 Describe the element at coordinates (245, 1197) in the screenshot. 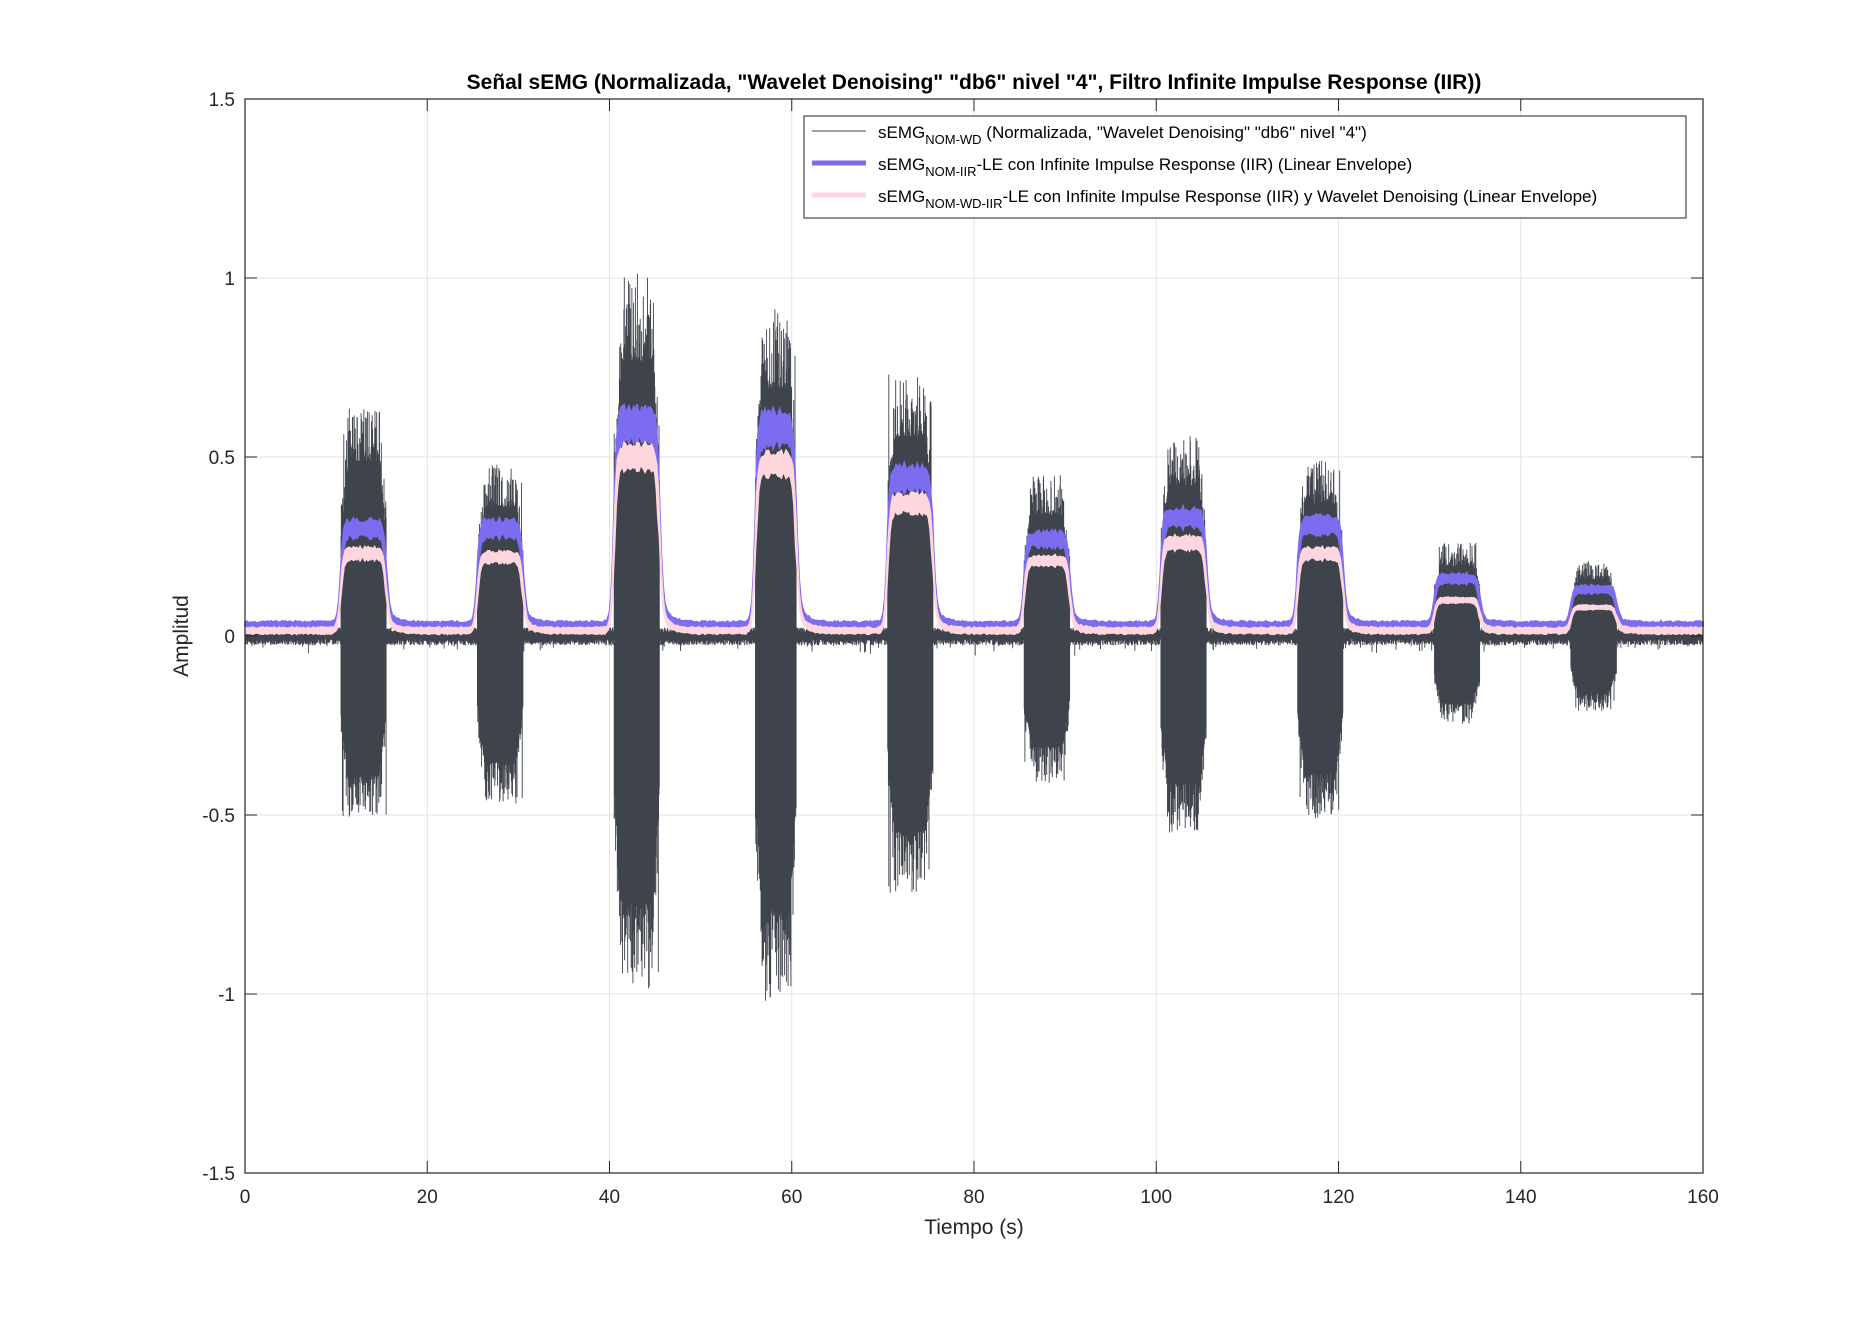

I see `x-tick-label: 0` at that location.